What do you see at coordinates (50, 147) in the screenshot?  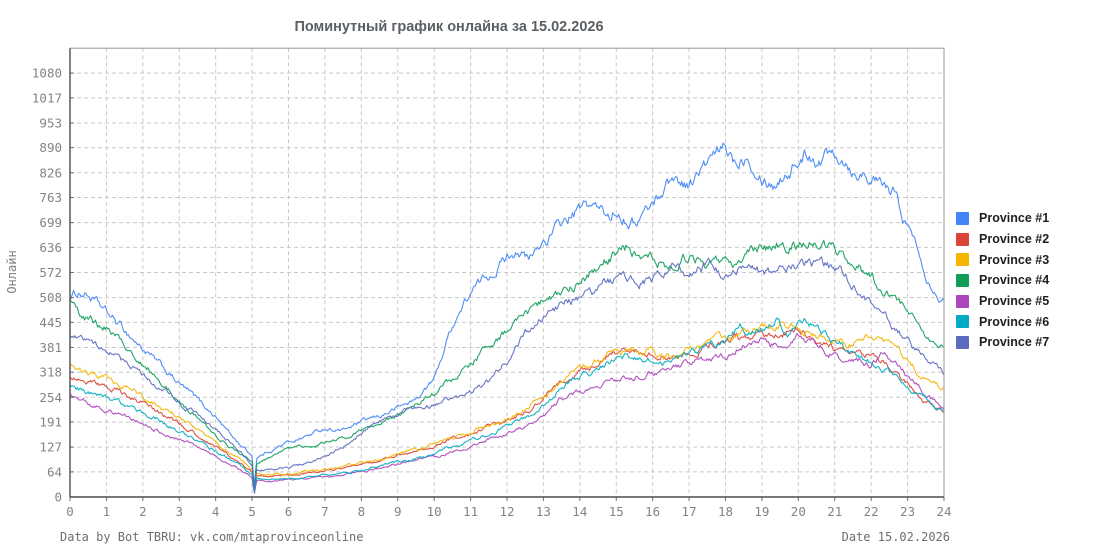 I see `y-tick-label: 890` at bounding box center [50, 147].